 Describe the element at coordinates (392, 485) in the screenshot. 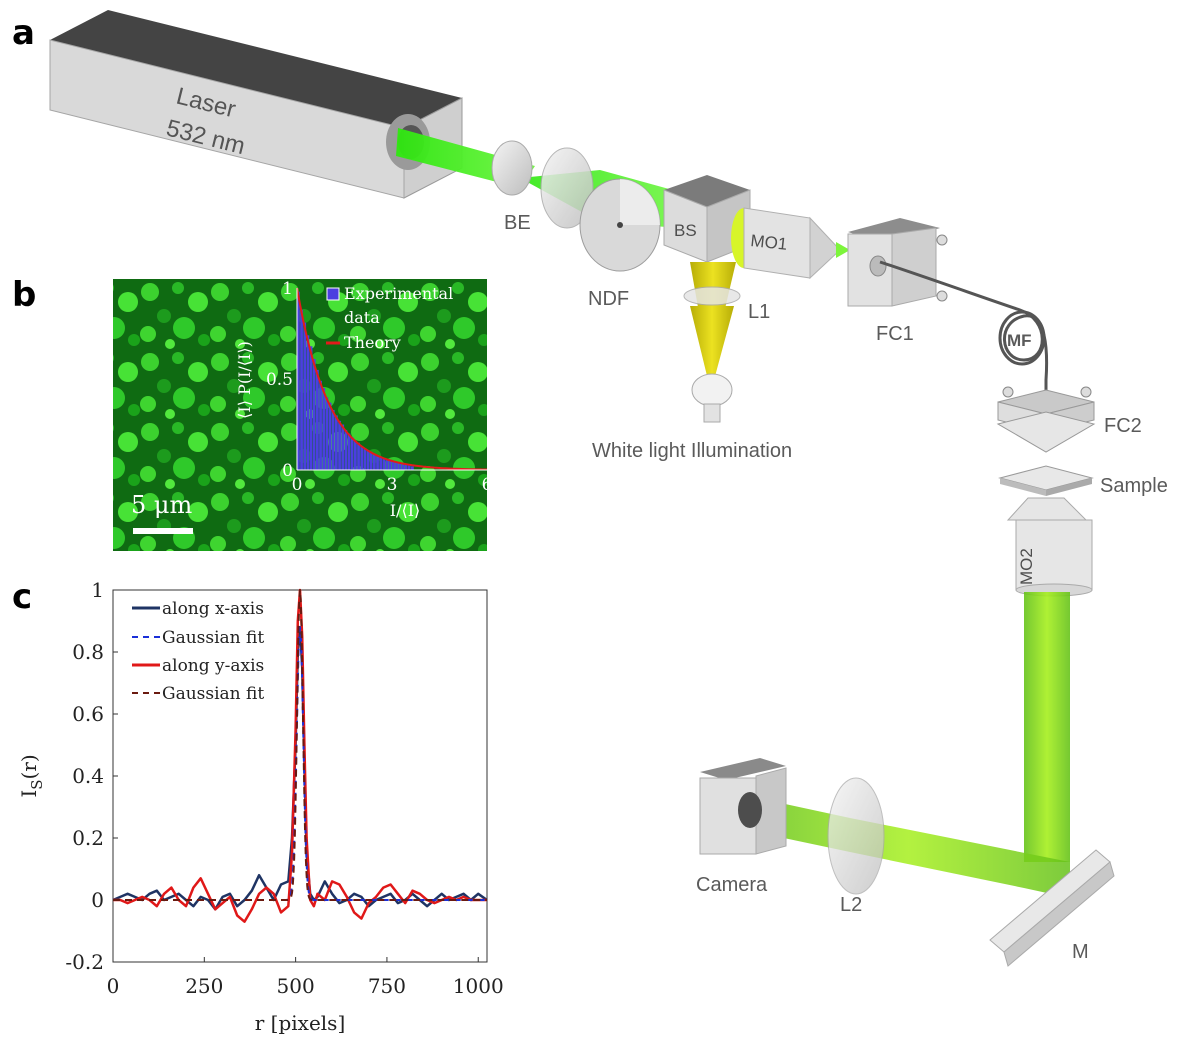

I see `hist-x-tick-label: 3` at that location.